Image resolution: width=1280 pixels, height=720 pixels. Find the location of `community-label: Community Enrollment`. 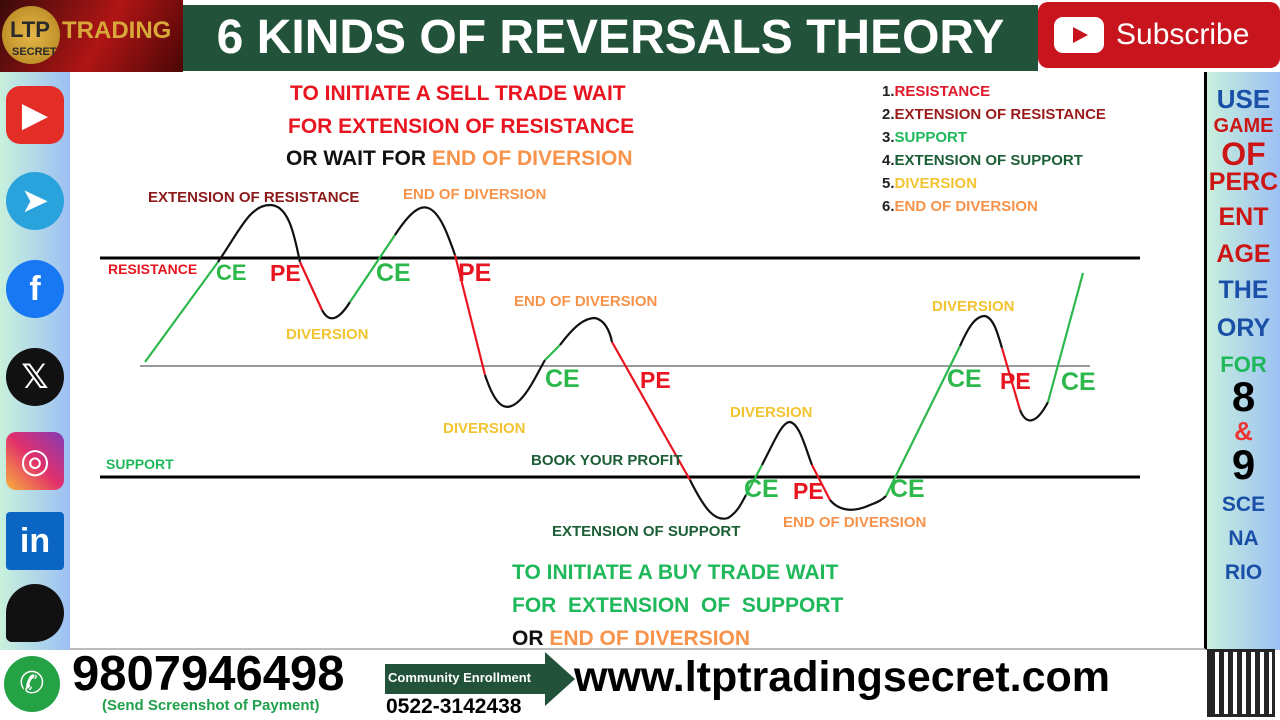

community-label: Community Enrollment is located at coordinates (460, 677).